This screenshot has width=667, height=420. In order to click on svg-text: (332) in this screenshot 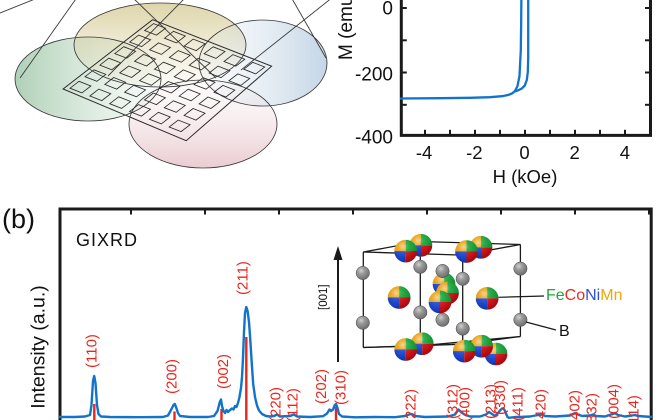, I will do `click(592, 406)`.